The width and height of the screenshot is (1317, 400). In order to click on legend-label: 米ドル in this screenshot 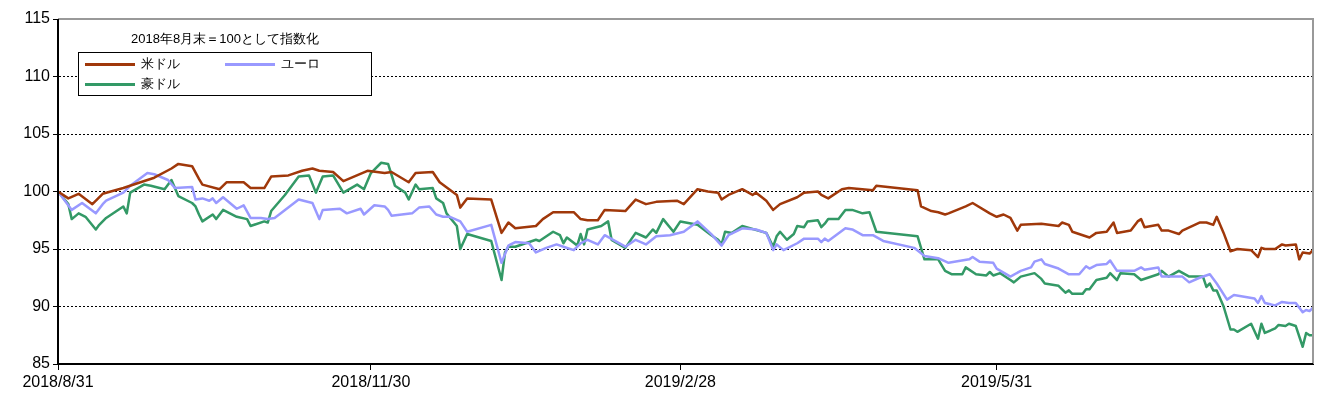, I will do `click(160, 64)`.